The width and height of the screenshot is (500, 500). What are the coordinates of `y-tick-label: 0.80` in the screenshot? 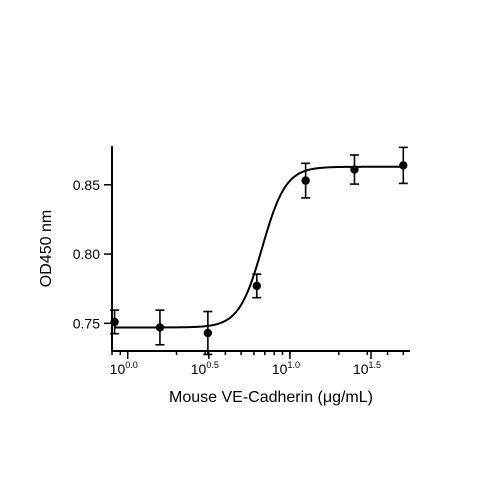 It's located at (86, 254).